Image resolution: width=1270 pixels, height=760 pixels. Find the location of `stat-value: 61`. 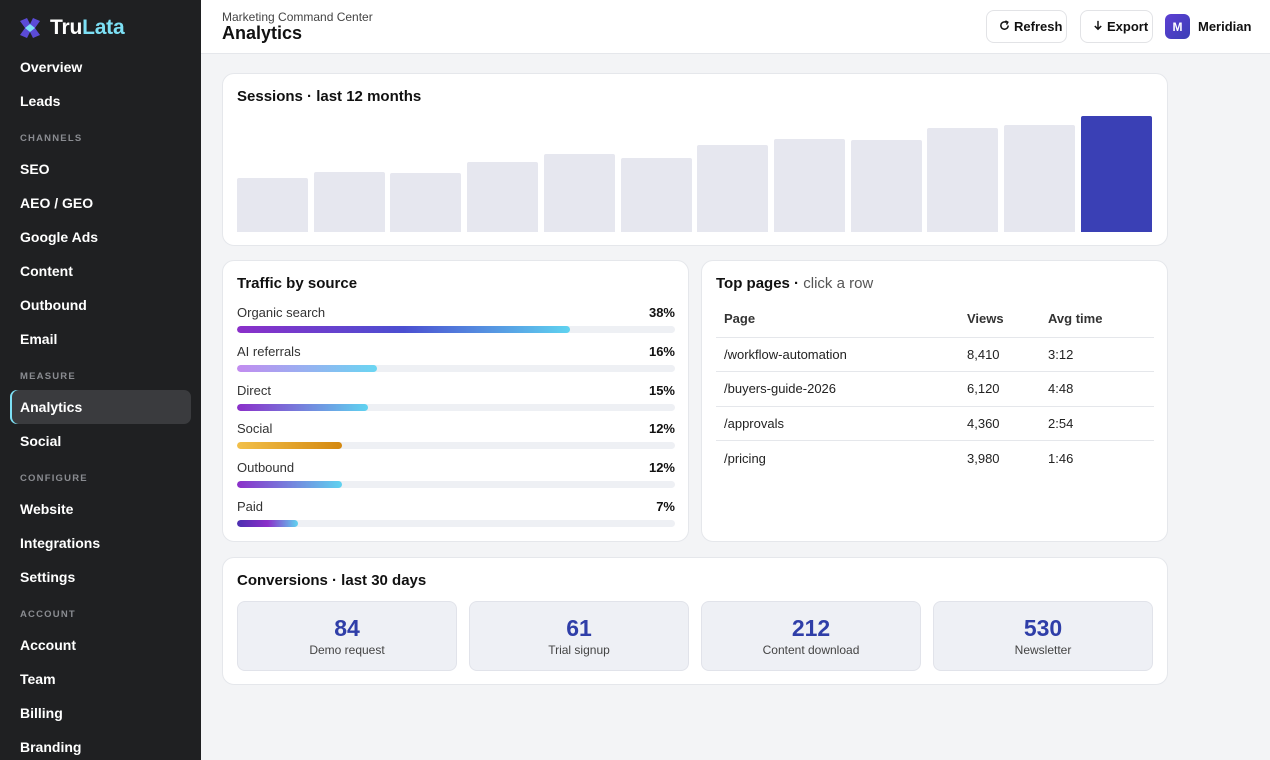

stat-value: 61 is located at coordinates (579, 628).